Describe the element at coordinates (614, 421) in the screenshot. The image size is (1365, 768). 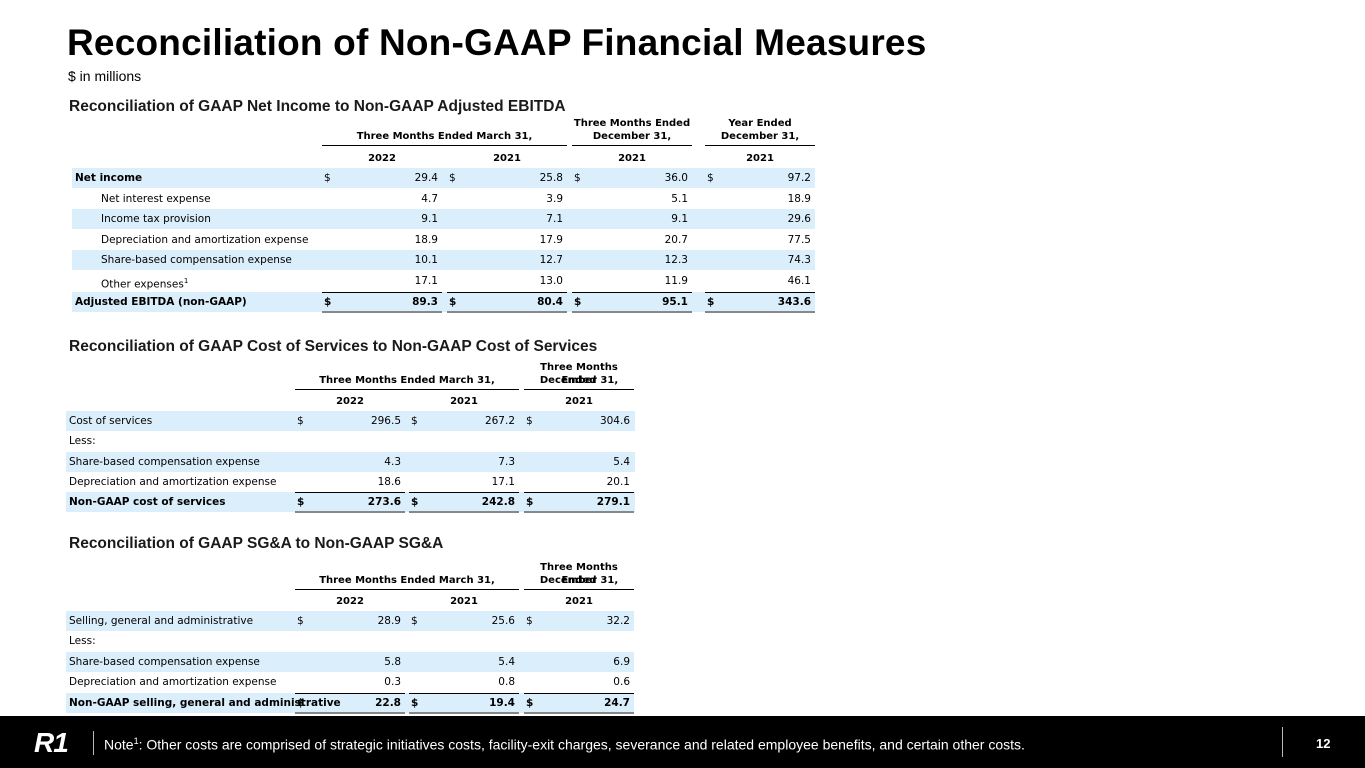
I see `value: 304.6` at that location.